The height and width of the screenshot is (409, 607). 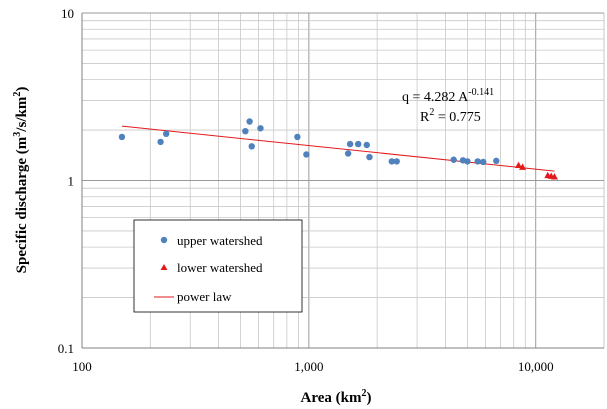 I want to click on y-axis-title-sup2: 2, so click(x=17, y=94).